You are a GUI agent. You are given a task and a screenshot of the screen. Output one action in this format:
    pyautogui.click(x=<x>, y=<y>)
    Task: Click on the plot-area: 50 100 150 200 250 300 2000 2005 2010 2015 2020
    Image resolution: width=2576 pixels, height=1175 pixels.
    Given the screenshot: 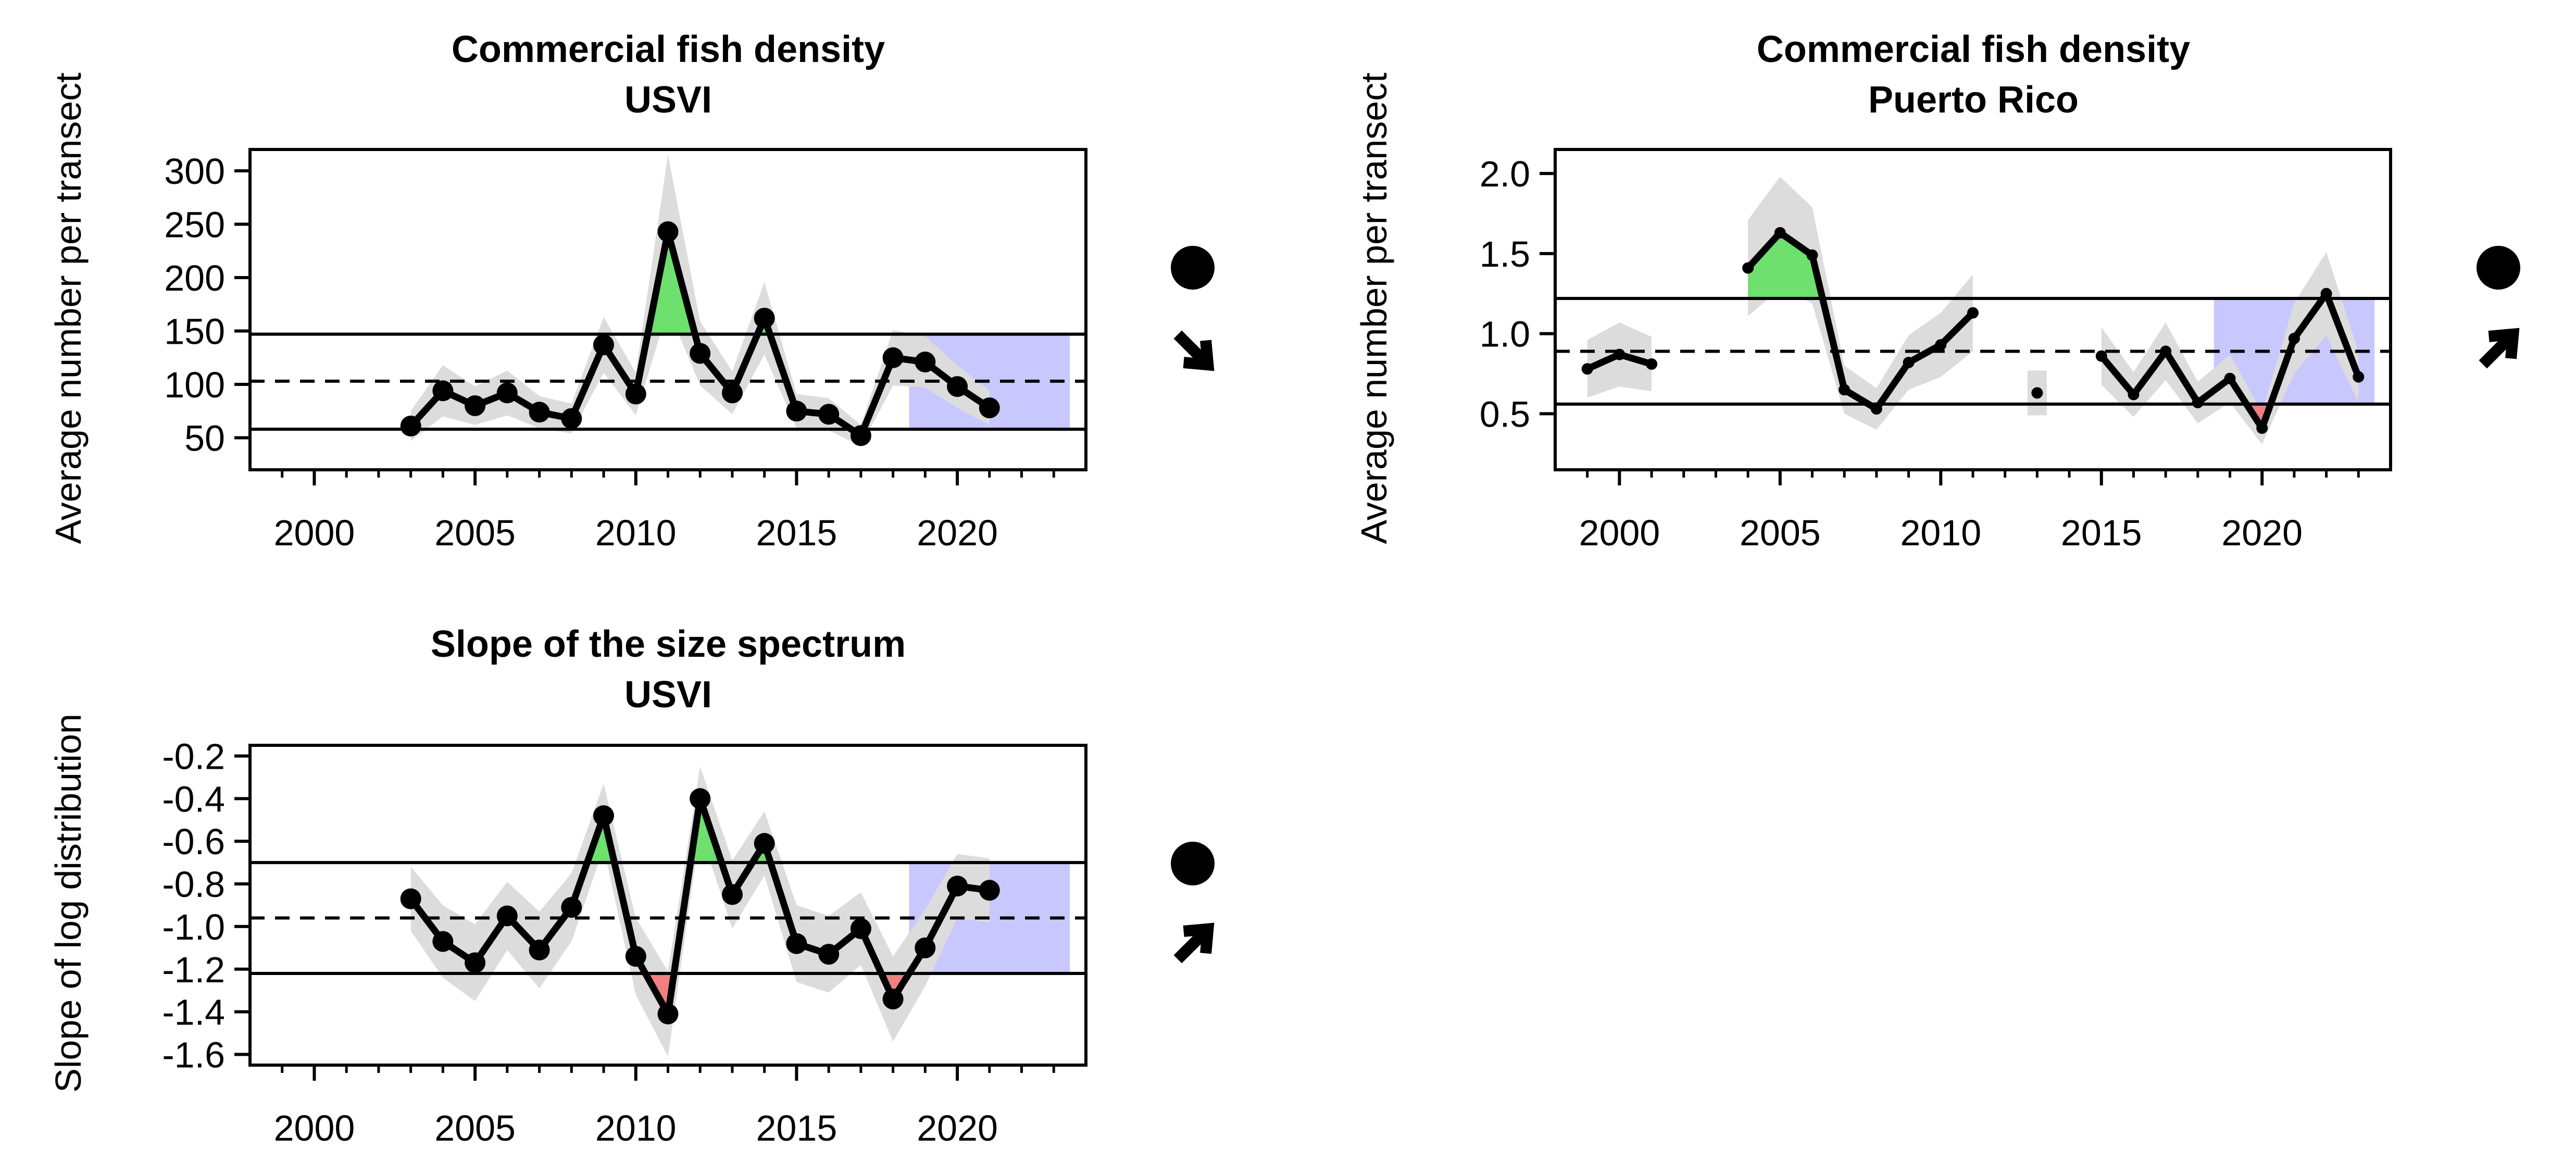 What is the action you would take?
    pyautogui.click(x=625, y=350)
    